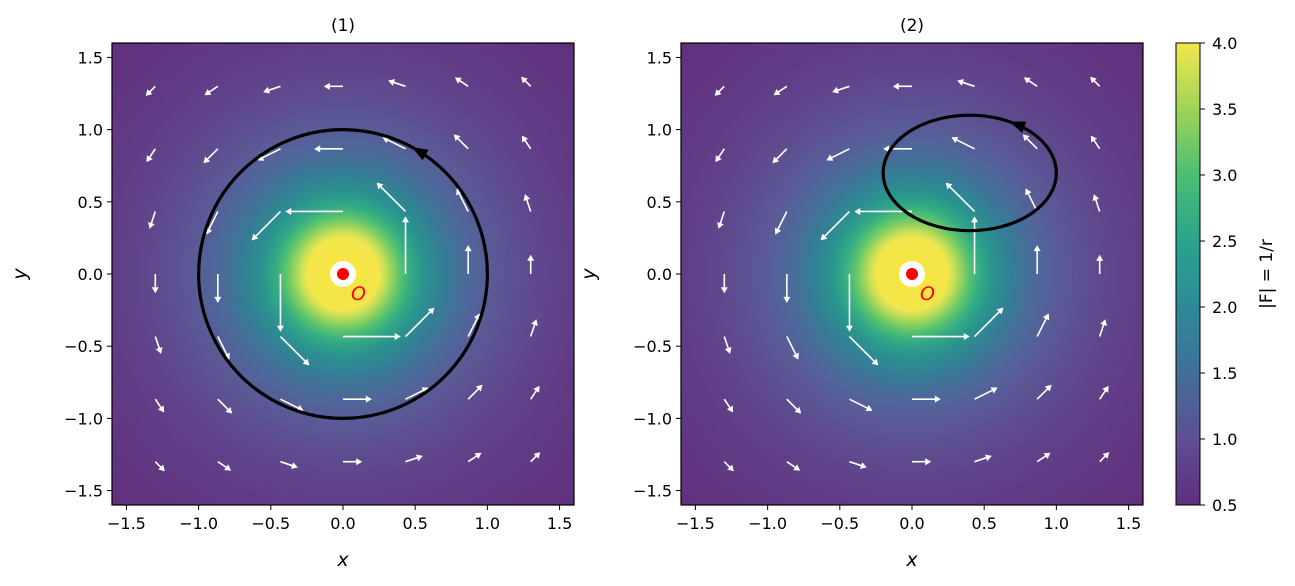  Describe the element at coordinates (839, 523) in the screenshot. I see `x-tick-label: −0.5` at that location.